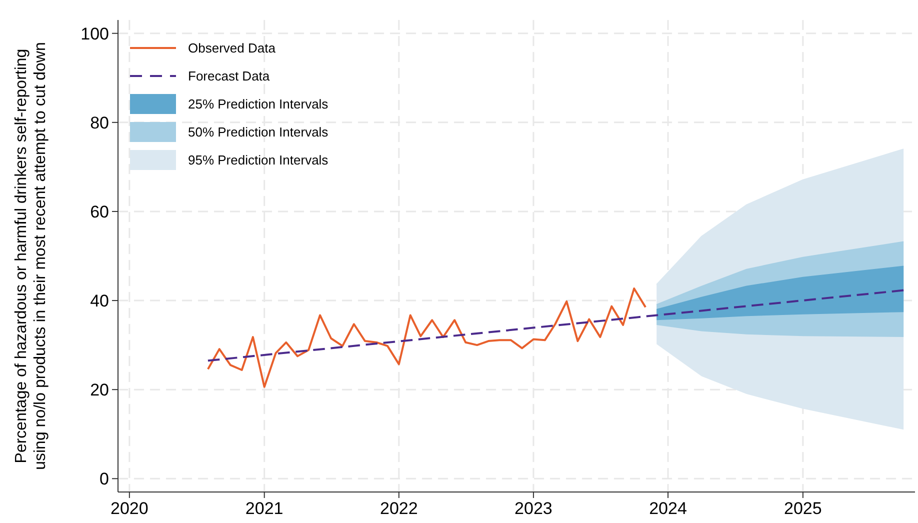 Image resolution: width=918 pixels, height=523 pixels. I want to click on legend-label: Forecast Data, so click(229, 76).